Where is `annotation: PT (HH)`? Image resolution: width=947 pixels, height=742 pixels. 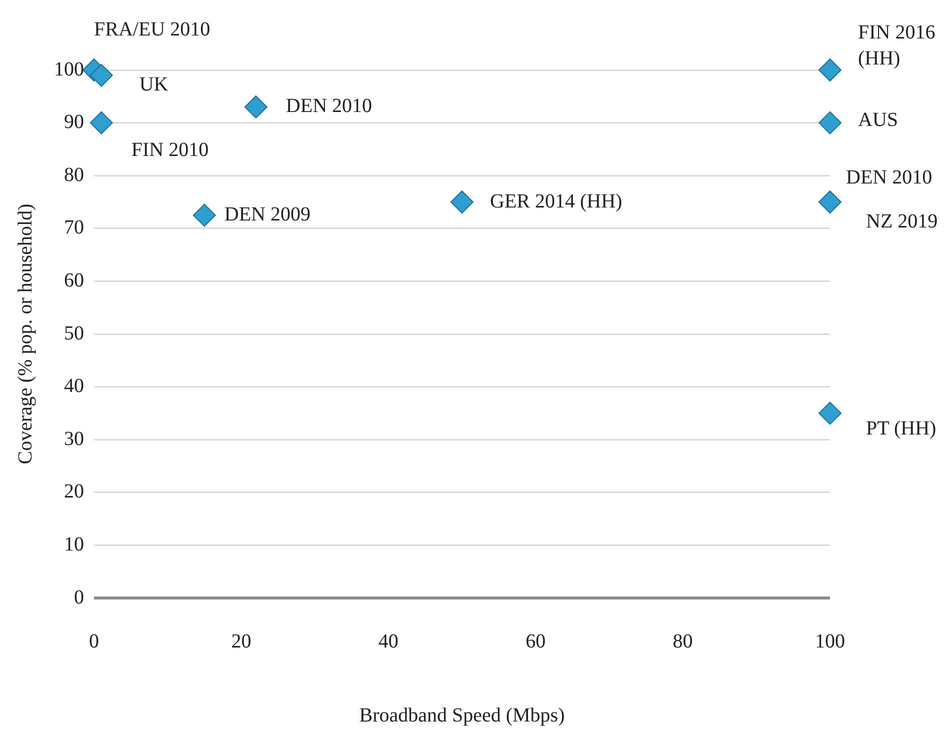
annotation: PT (HH) is located at coordinates (901, 428).